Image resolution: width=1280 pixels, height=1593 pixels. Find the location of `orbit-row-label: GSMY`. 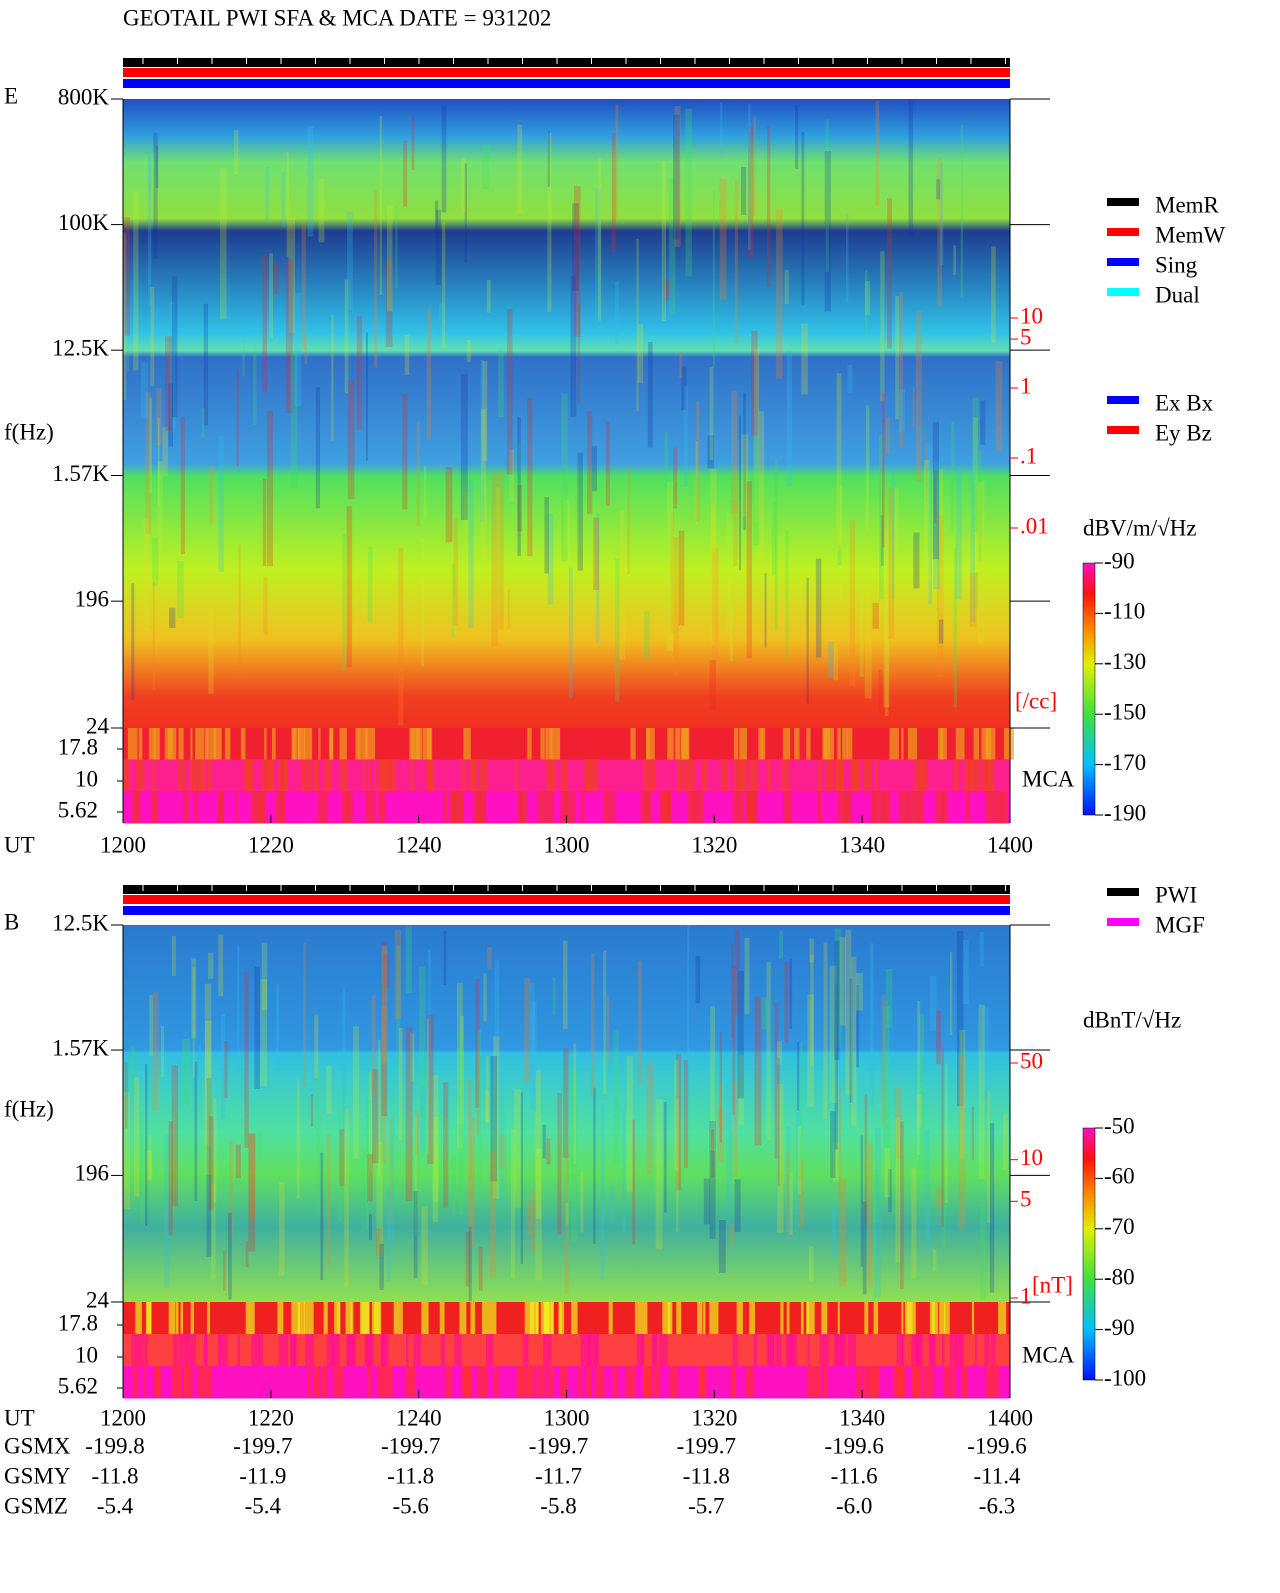

orbit-row-label: GSMY is located at coordinates (37, 1475).